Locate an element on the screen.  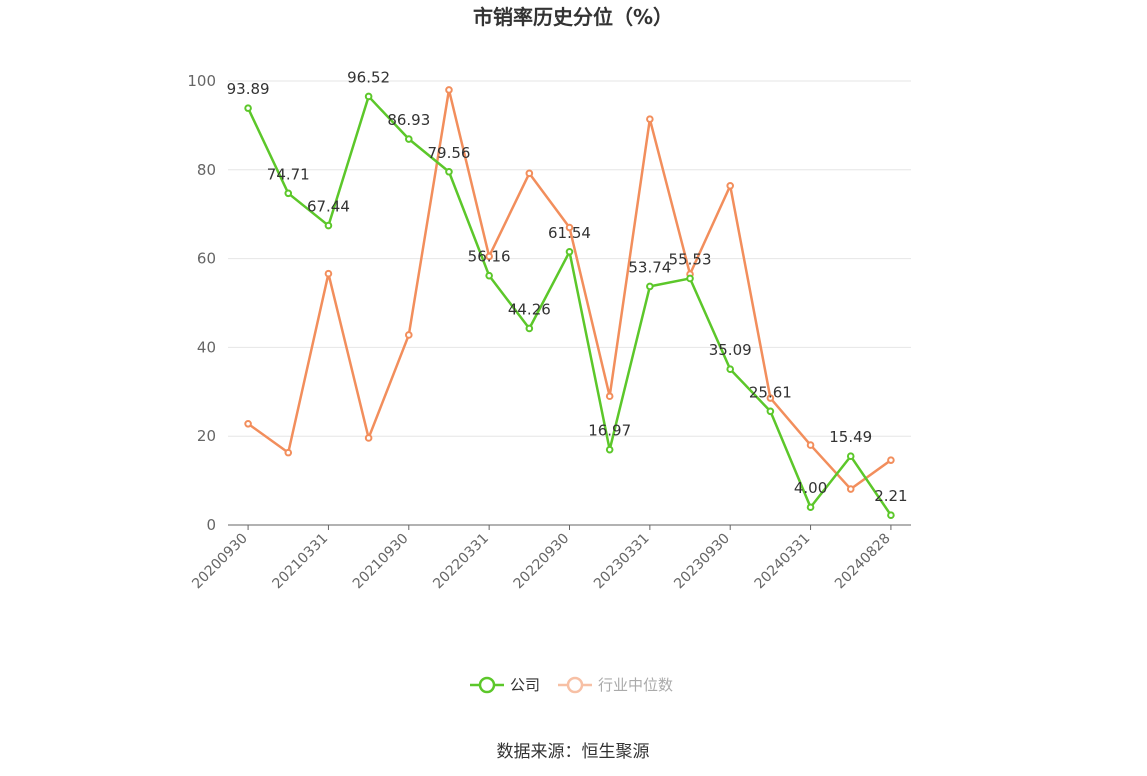
data-label: 15.49 is located at coordinates (850, 437).